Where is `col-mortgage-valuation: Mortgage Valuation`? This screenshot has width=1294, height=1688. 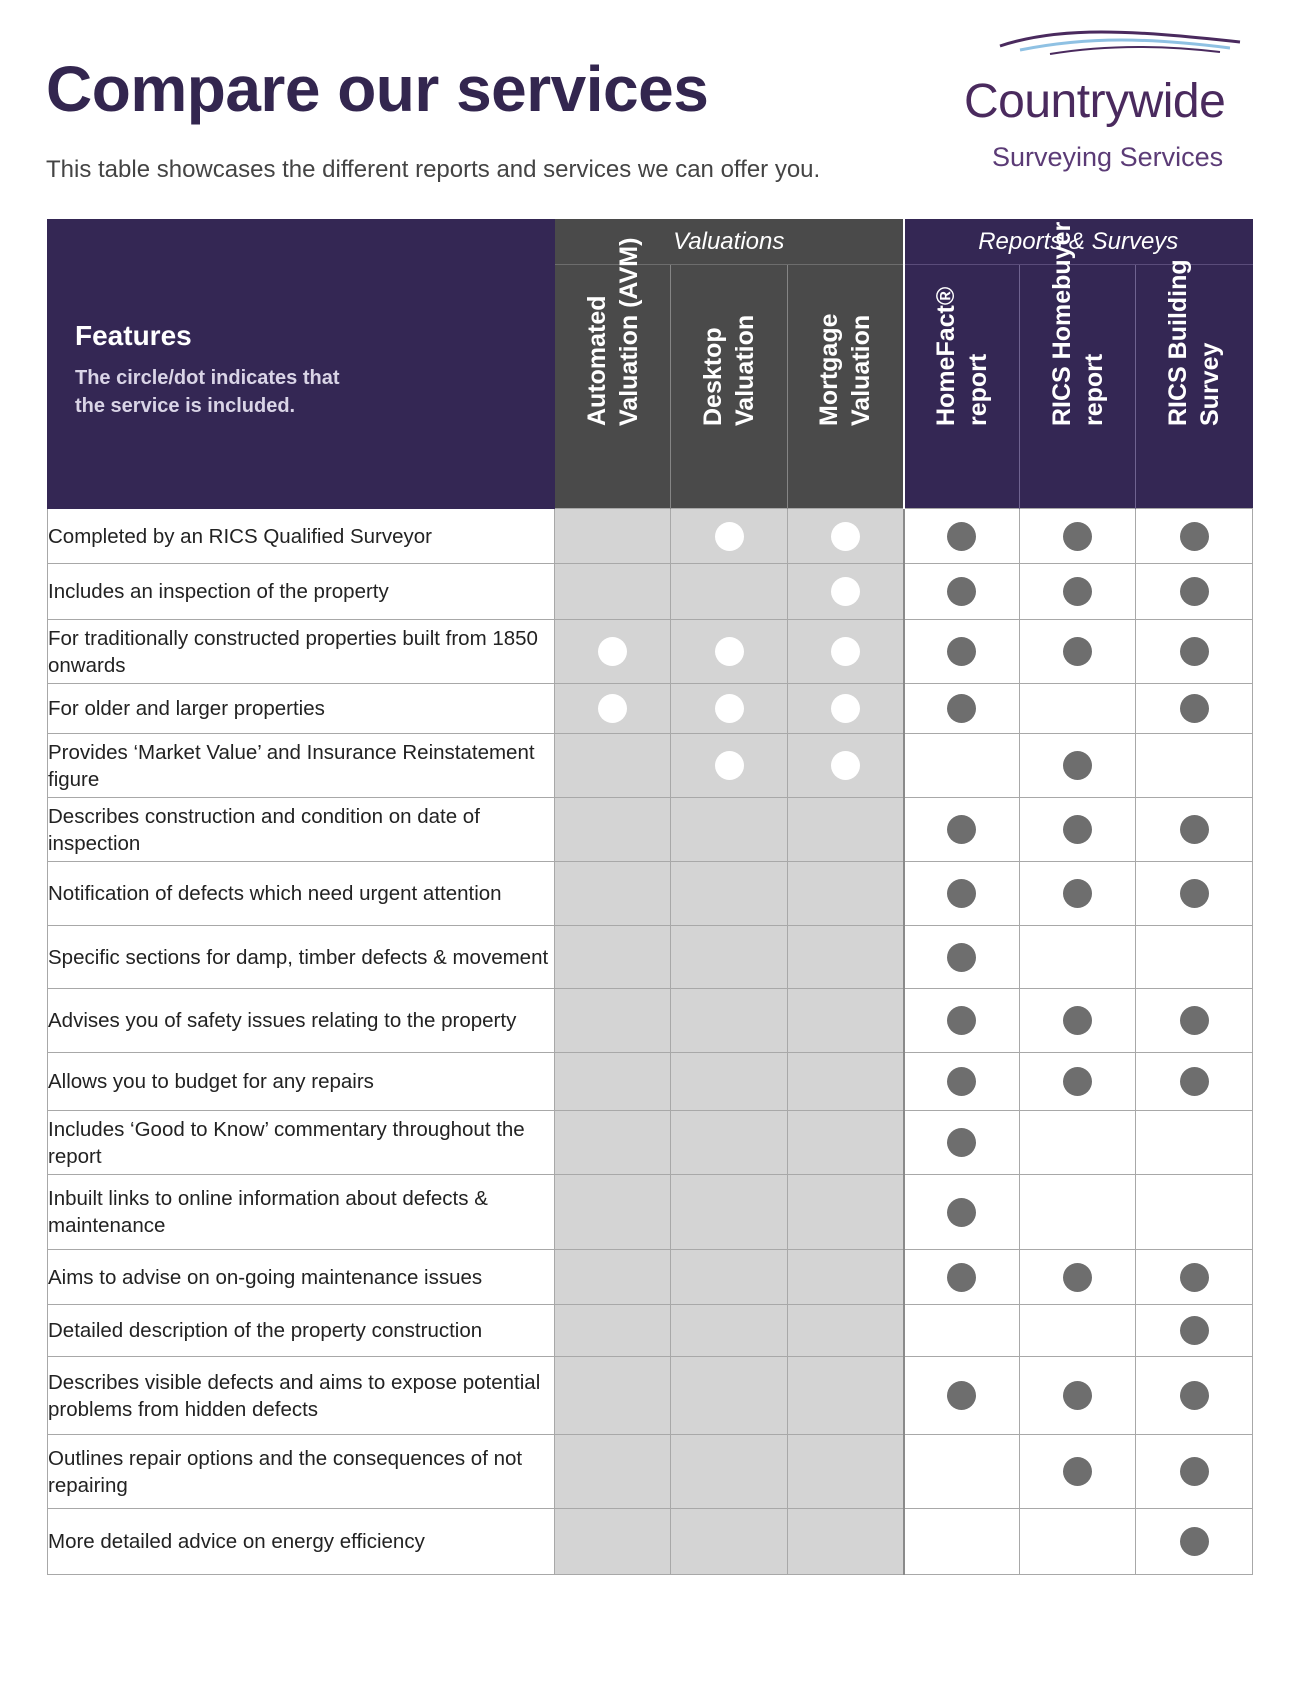 col-mortgage-valuation: Mortgage Valuation is located at coordinates (845, 386).